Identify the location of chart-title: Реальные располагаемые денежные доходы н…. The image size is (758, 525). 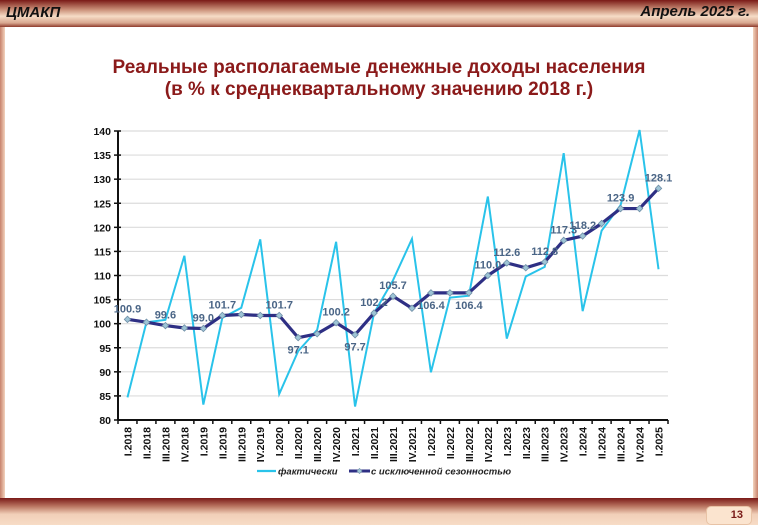
(379, 67).